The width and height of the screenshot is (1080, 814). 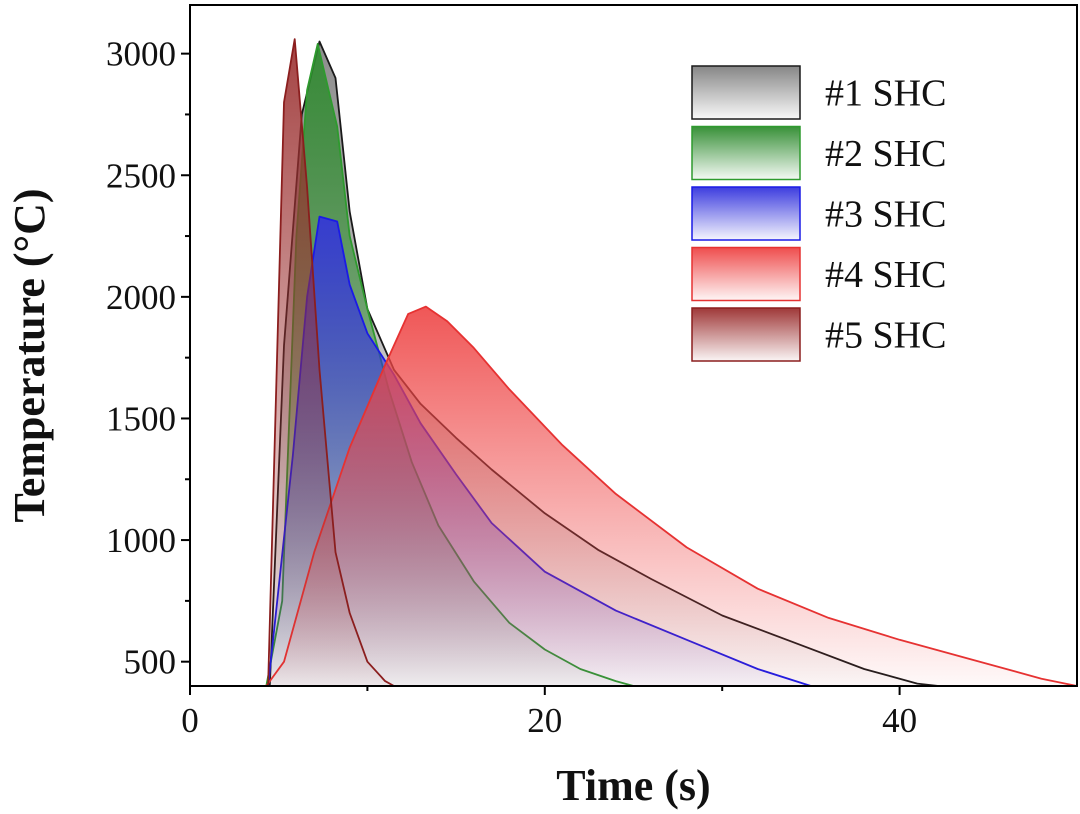 I want to click on x-tick-label: 40, so click(x=899, y=720).